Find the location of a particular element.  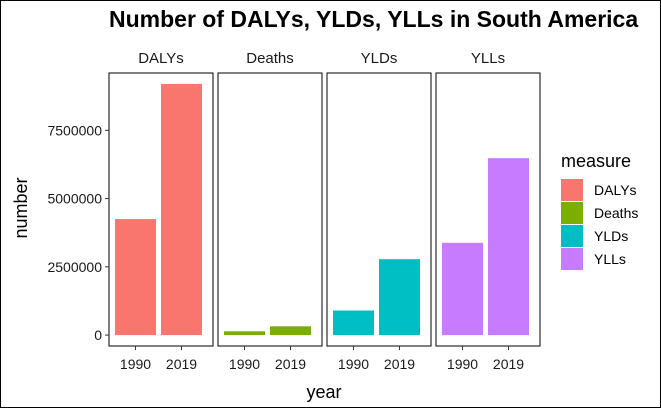

y-tick-label: 7500000 is located at coordinates (74, 130).